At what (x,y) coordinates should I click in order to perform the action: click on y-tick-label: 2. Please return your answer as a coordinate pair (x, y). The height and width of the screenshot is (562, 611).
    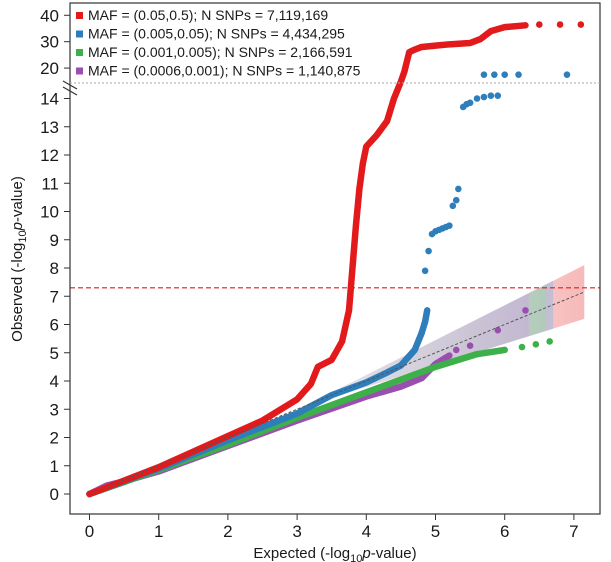
    Looking at the image, I should click on (54, 438).